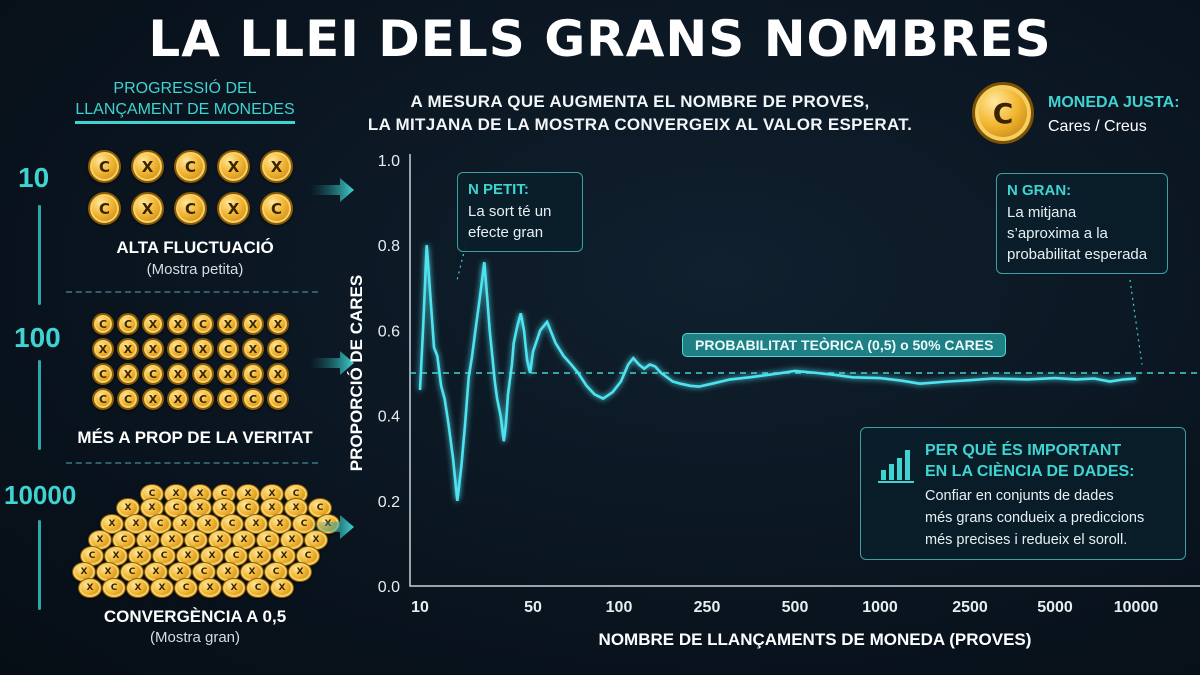 The width and height of the screenshot is (1200, 675). What do you see at coordinates (34, 177) in the screenshot?
I see `stage-count-small: 10` at bounding box center [34, 177].